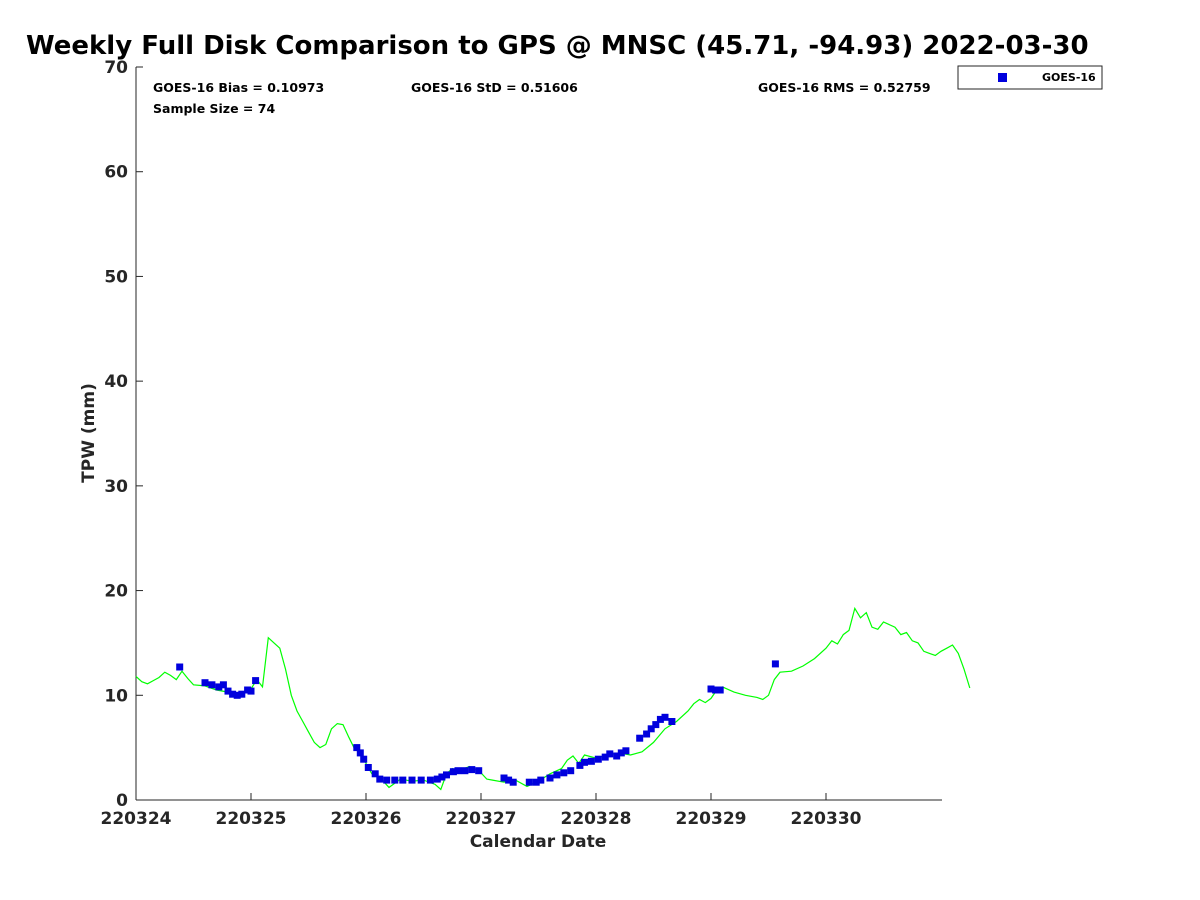 The height and width of the screenshot is (900, 1200). What do you see at coordinates (116, 277) in the screenshot?
I see `y-tick-label: 50` at bounding box center [116, 277].